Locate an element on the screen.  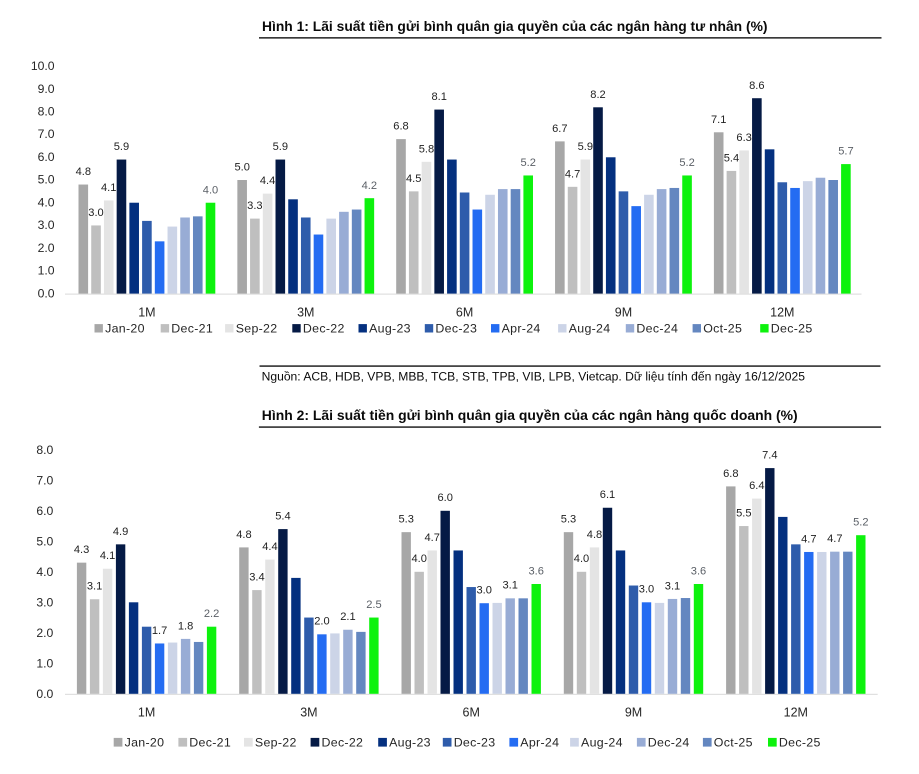
svg-text: 10.0 is located at coordinates (43, 66).